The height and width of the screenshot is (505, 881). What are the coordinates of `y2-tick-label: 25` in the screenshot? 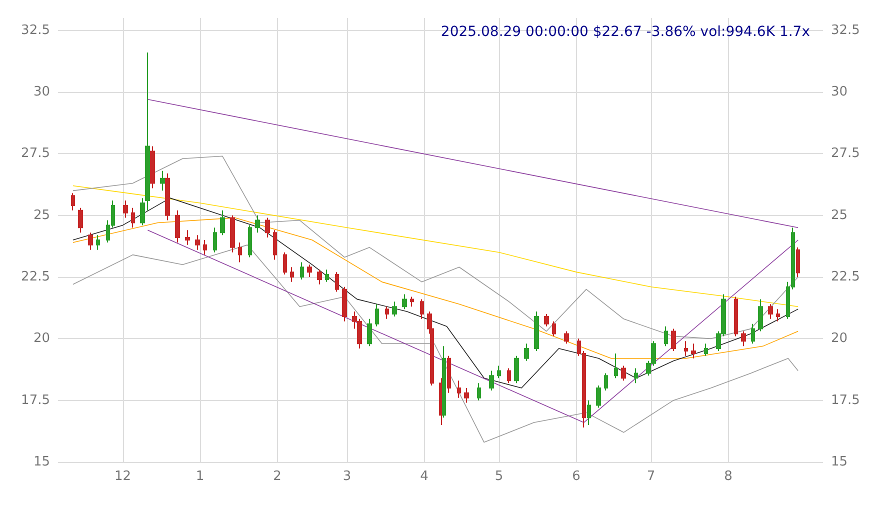 It's located at (839, 215).